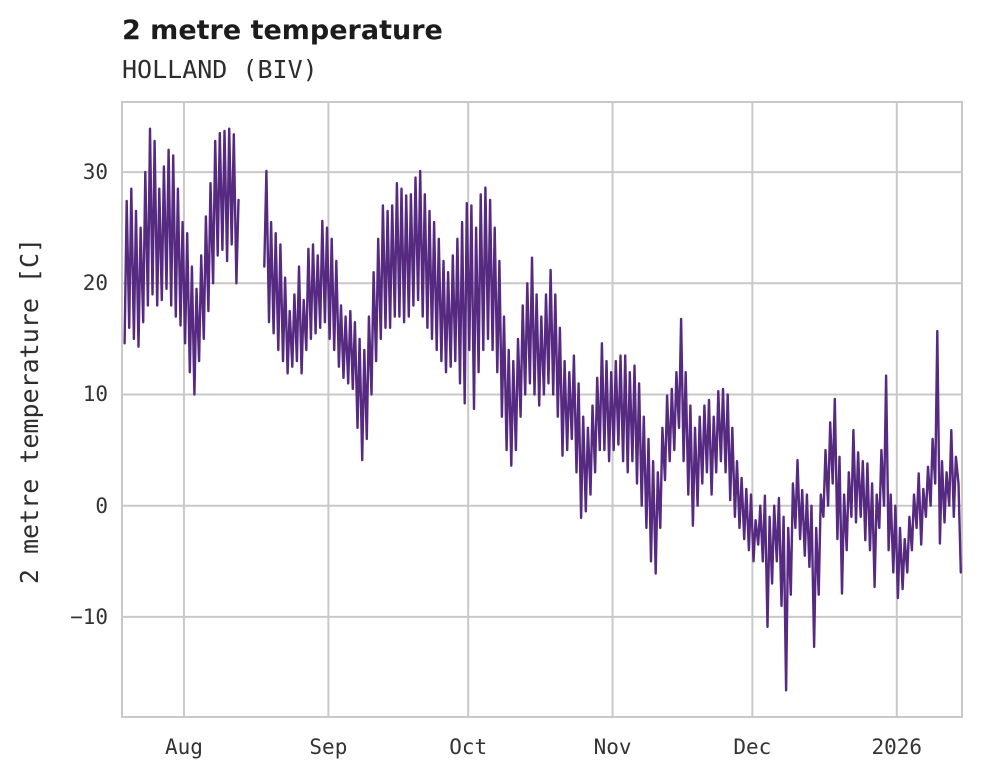 This screenshot has width=981, height=782. Describe the element at coordinates (95, 172) in the screenshot. I see `y-tick-label: 30` at that location.